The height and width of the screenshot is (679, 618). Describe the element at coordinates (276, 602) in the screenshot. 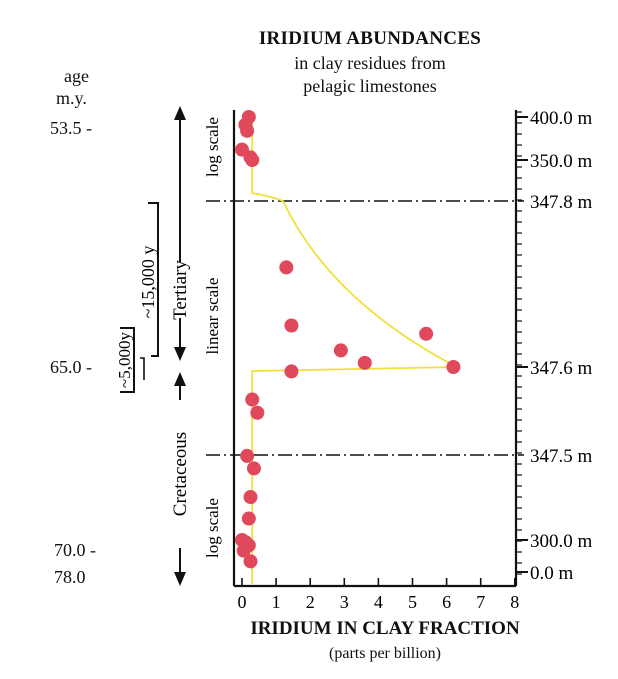

I see `x-tick-label-1: 1` at that location.